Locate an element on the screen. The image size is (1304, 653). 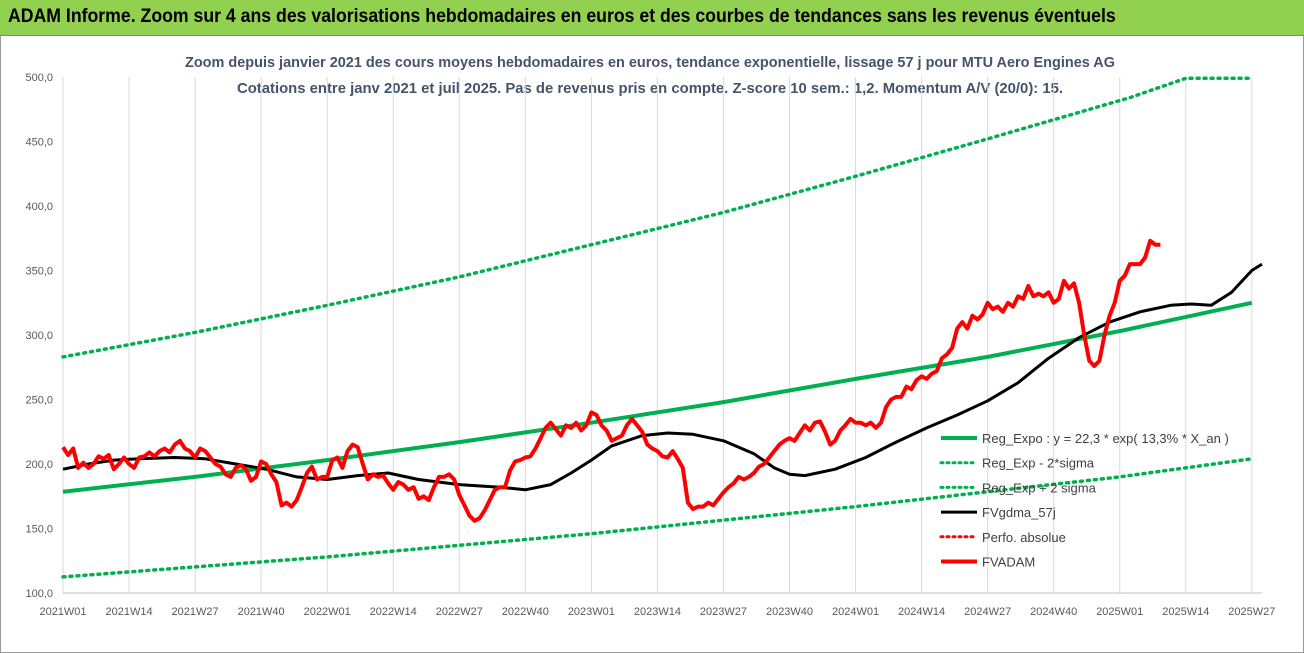
x-tick-label: 2022W01 is located at coordinates (327, 612).